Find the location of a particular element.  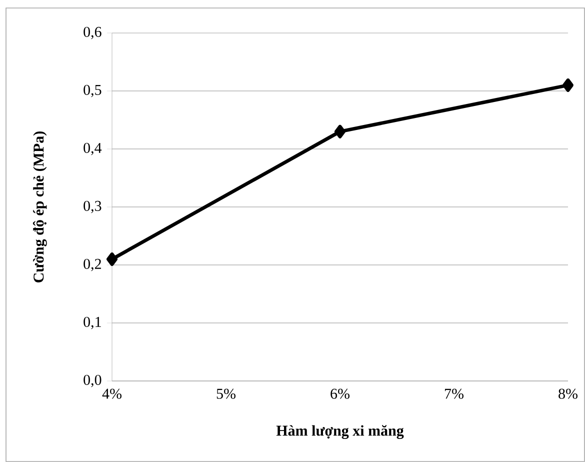

x-tick-label: 4% is located at coordinates (112, 393).